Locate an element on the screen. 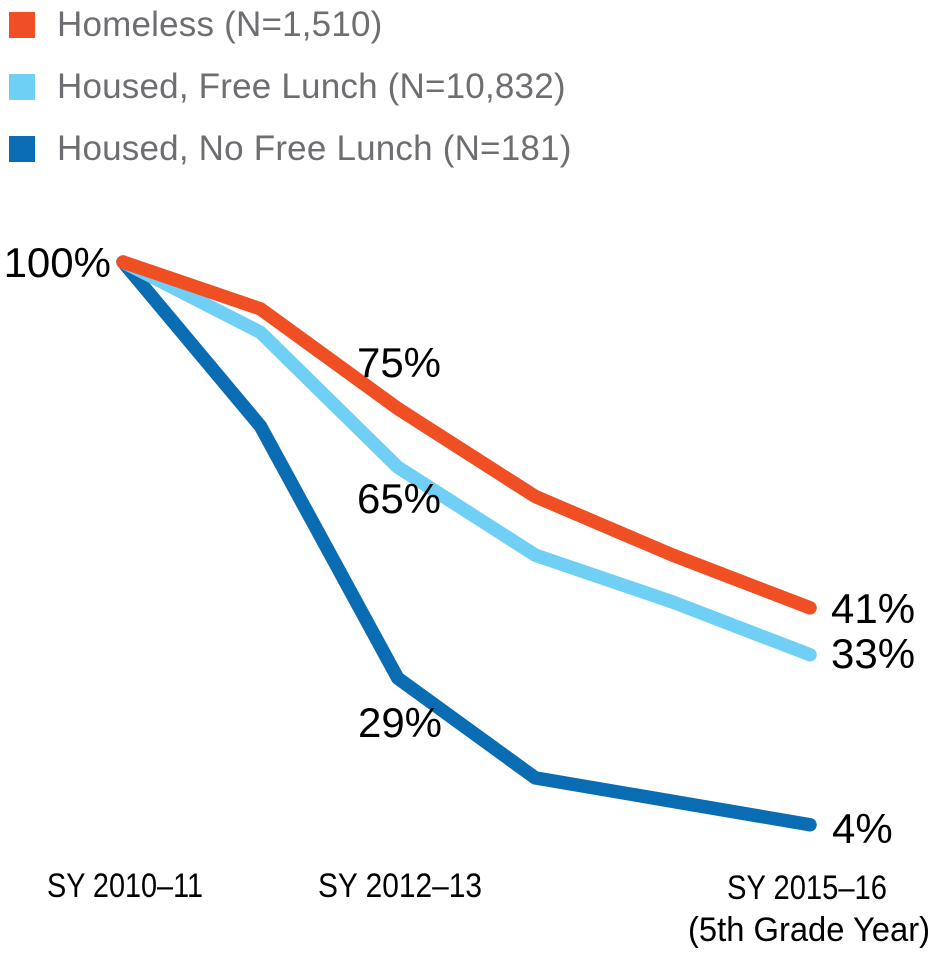  legend-item-housed-free-lunch: Housed, Free Lunch (N=10,832) is located at coordinates (290, 86).